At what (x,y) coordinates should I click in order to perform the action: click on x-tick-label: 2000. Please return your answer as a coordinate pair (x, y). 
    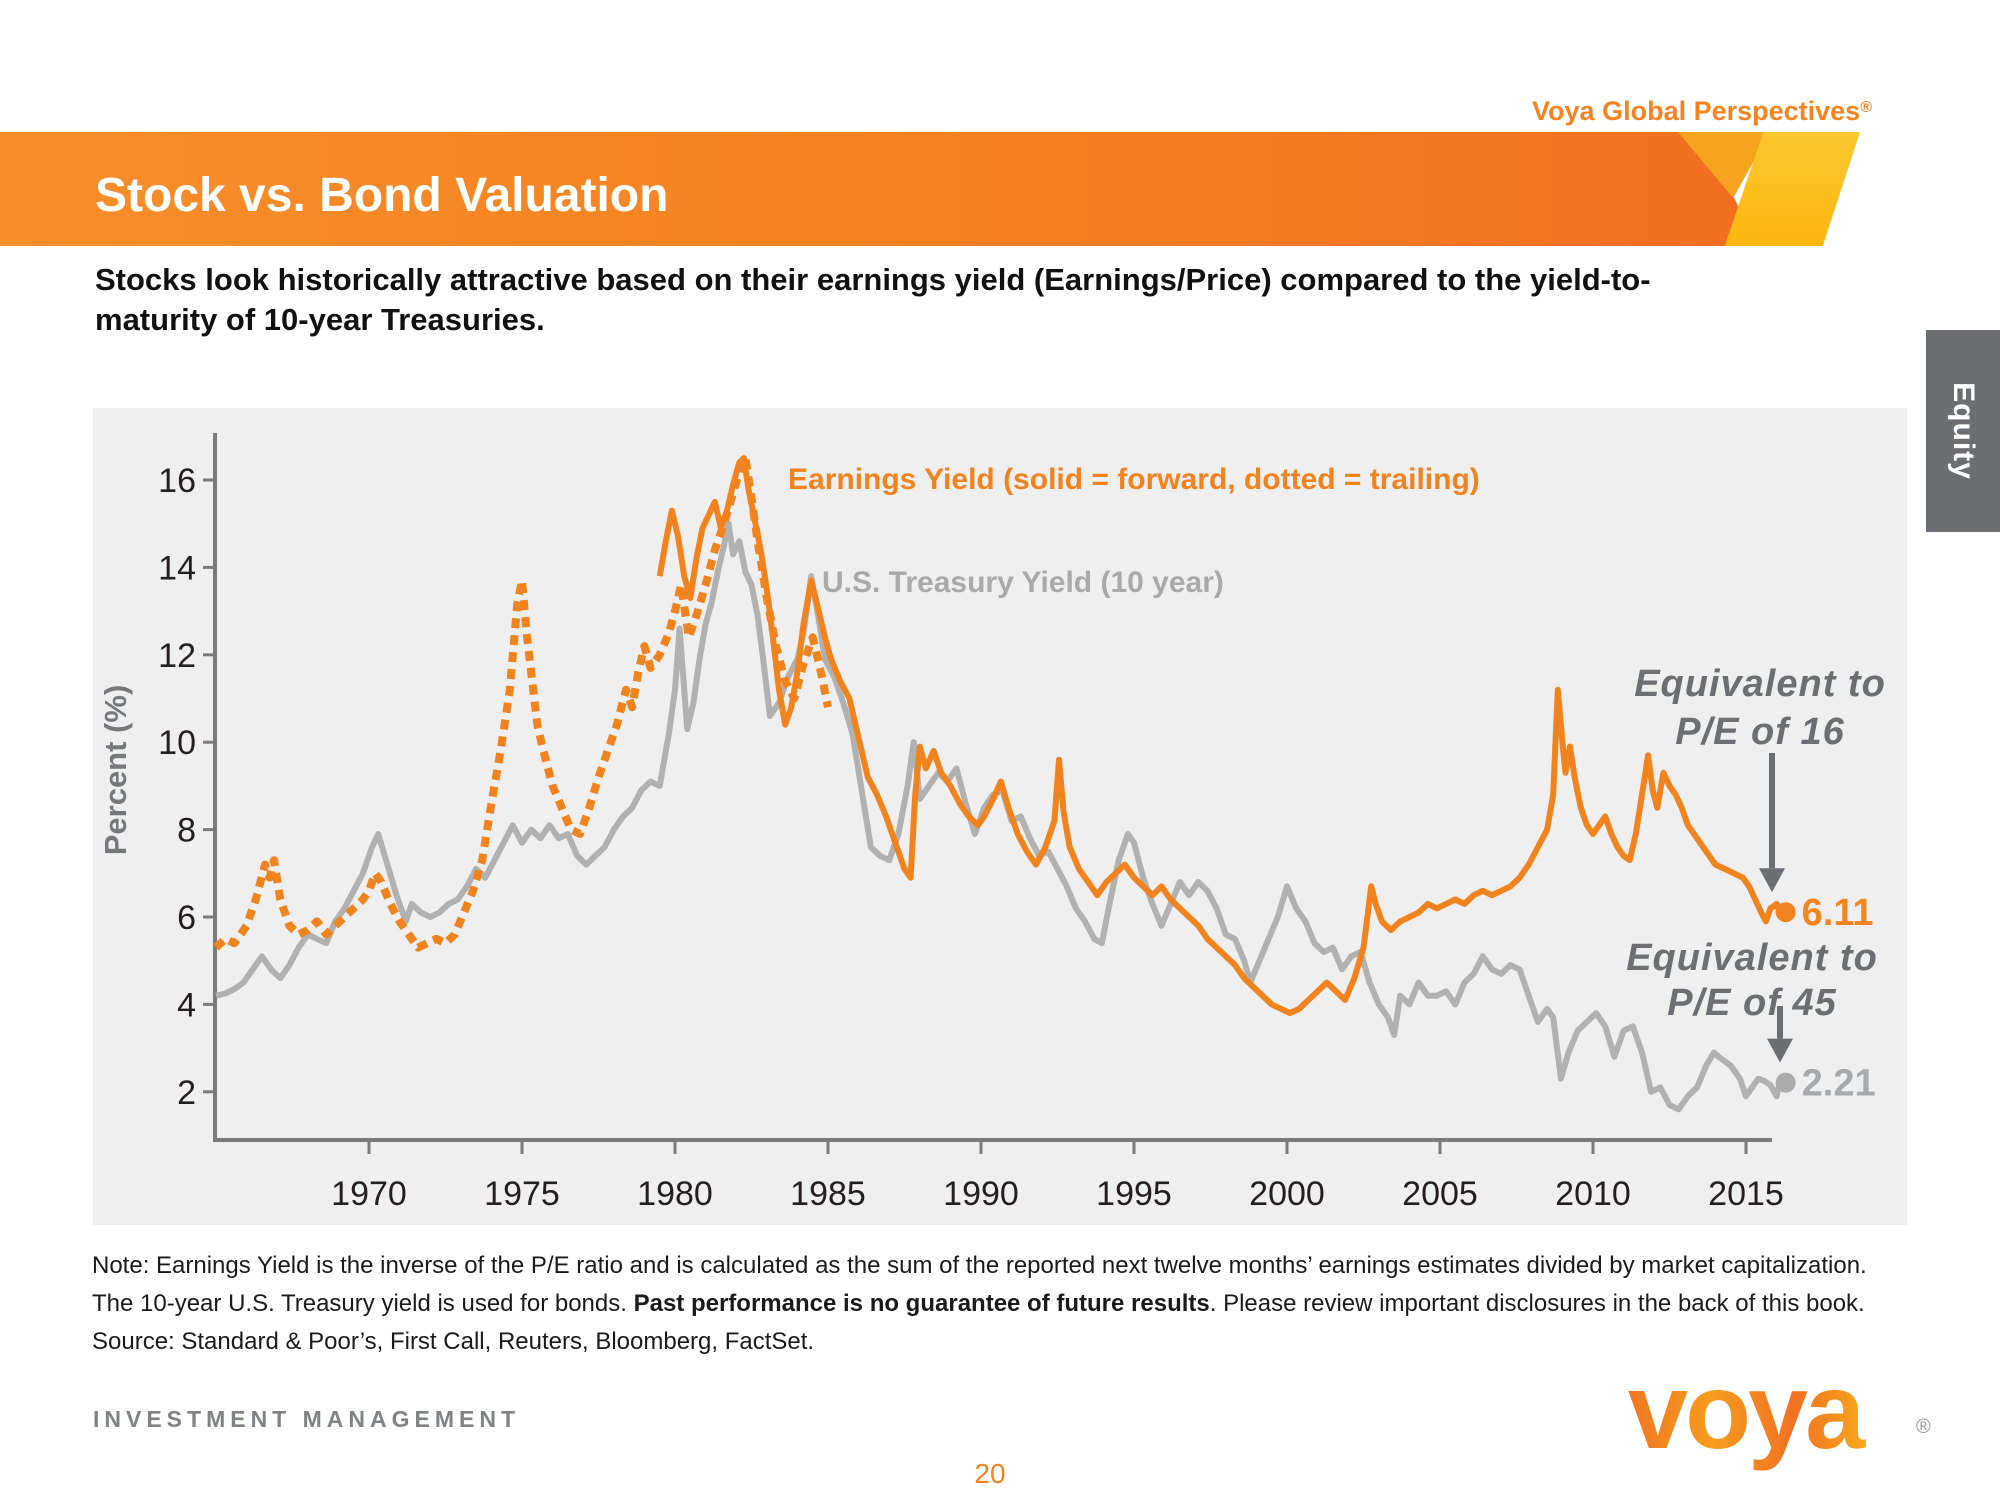
    Looking at the image, I should click on (1287, 1194).